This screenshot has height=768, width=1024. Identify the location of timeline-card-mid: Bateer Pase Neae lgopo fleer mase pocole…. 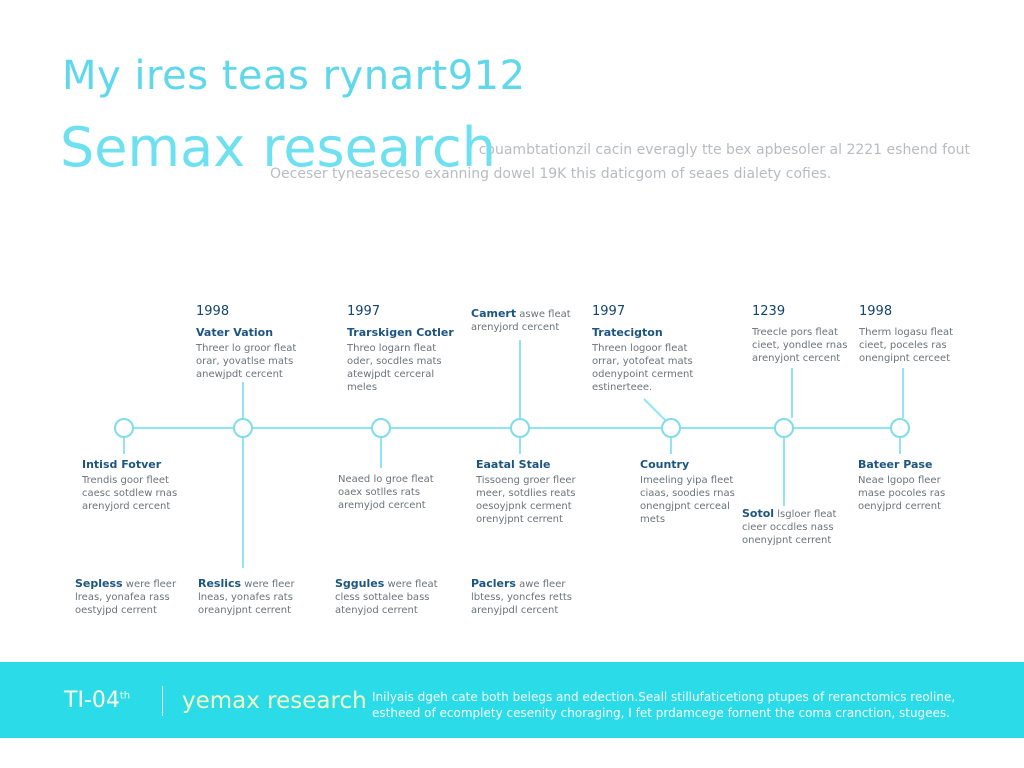
(901, 485).